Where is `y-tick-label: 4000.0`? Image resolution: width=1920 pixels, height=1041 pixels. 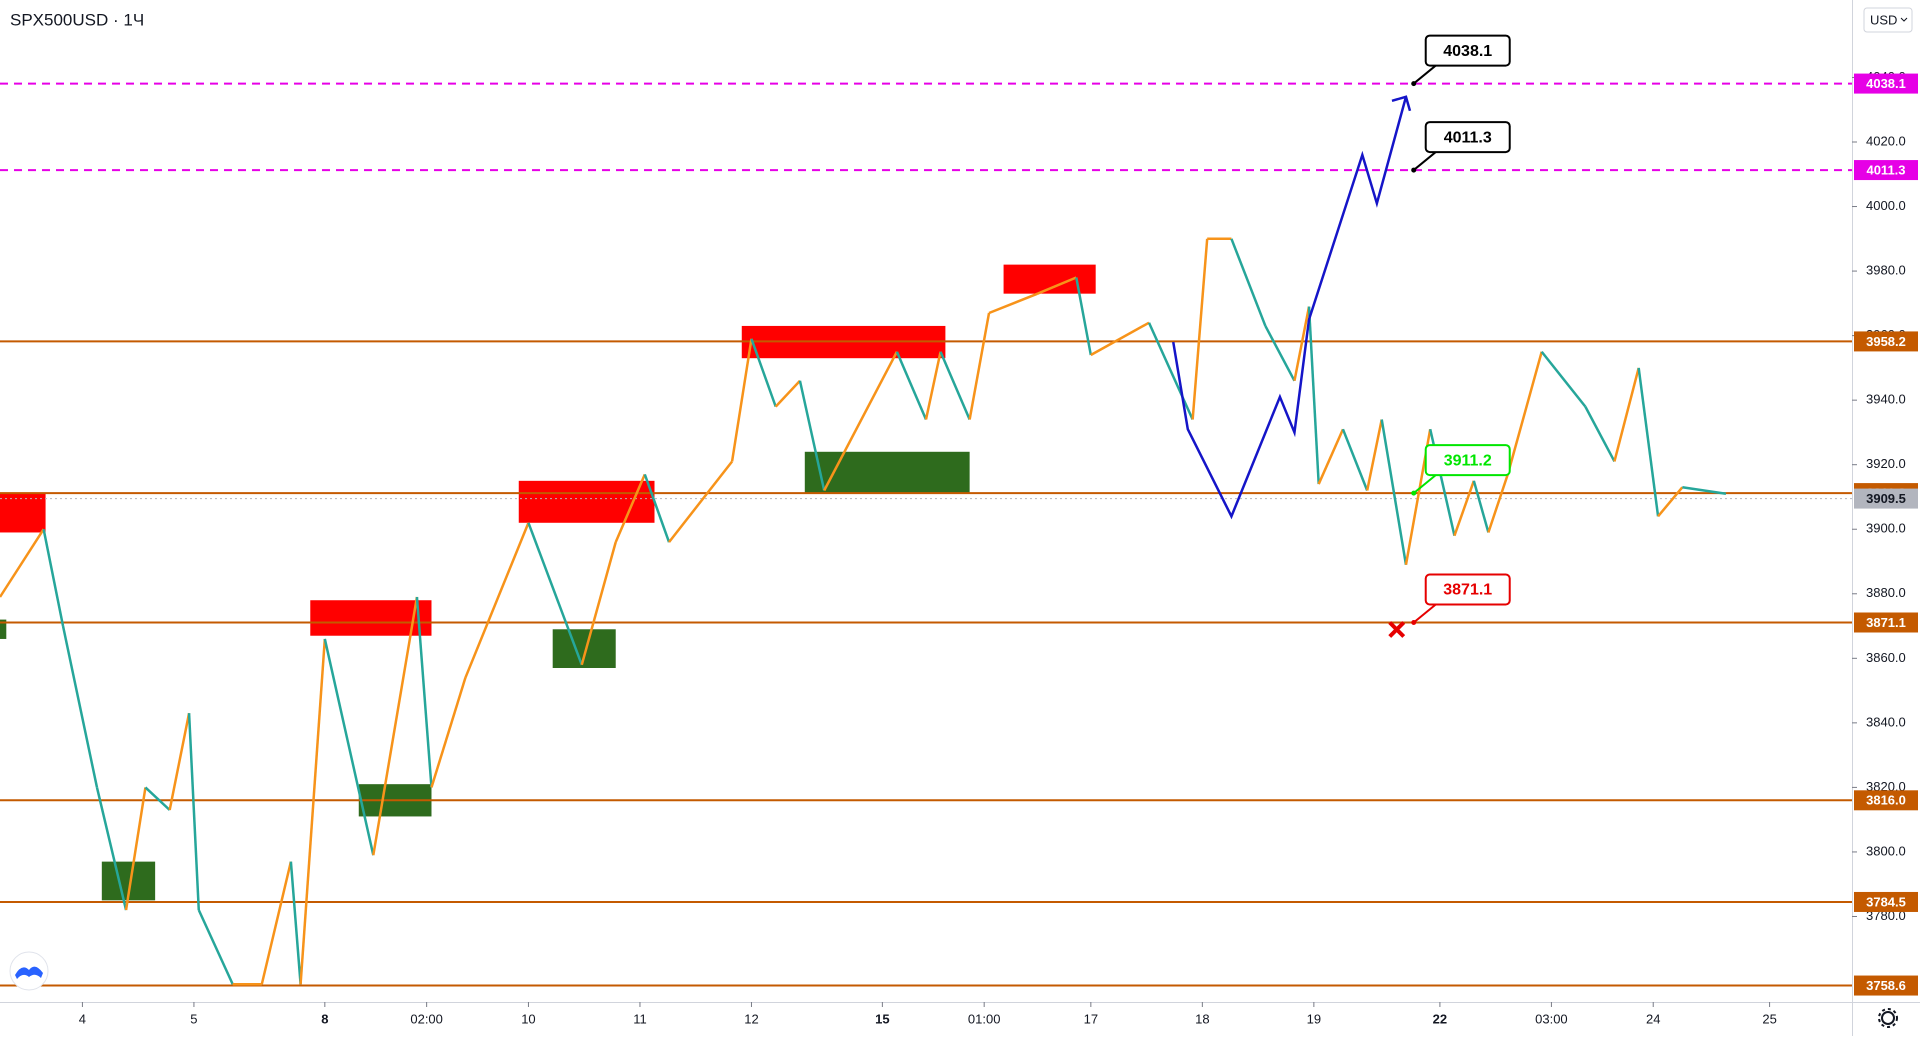
y-tick-label: 4000.0 is located at coordinates (1886, 205).